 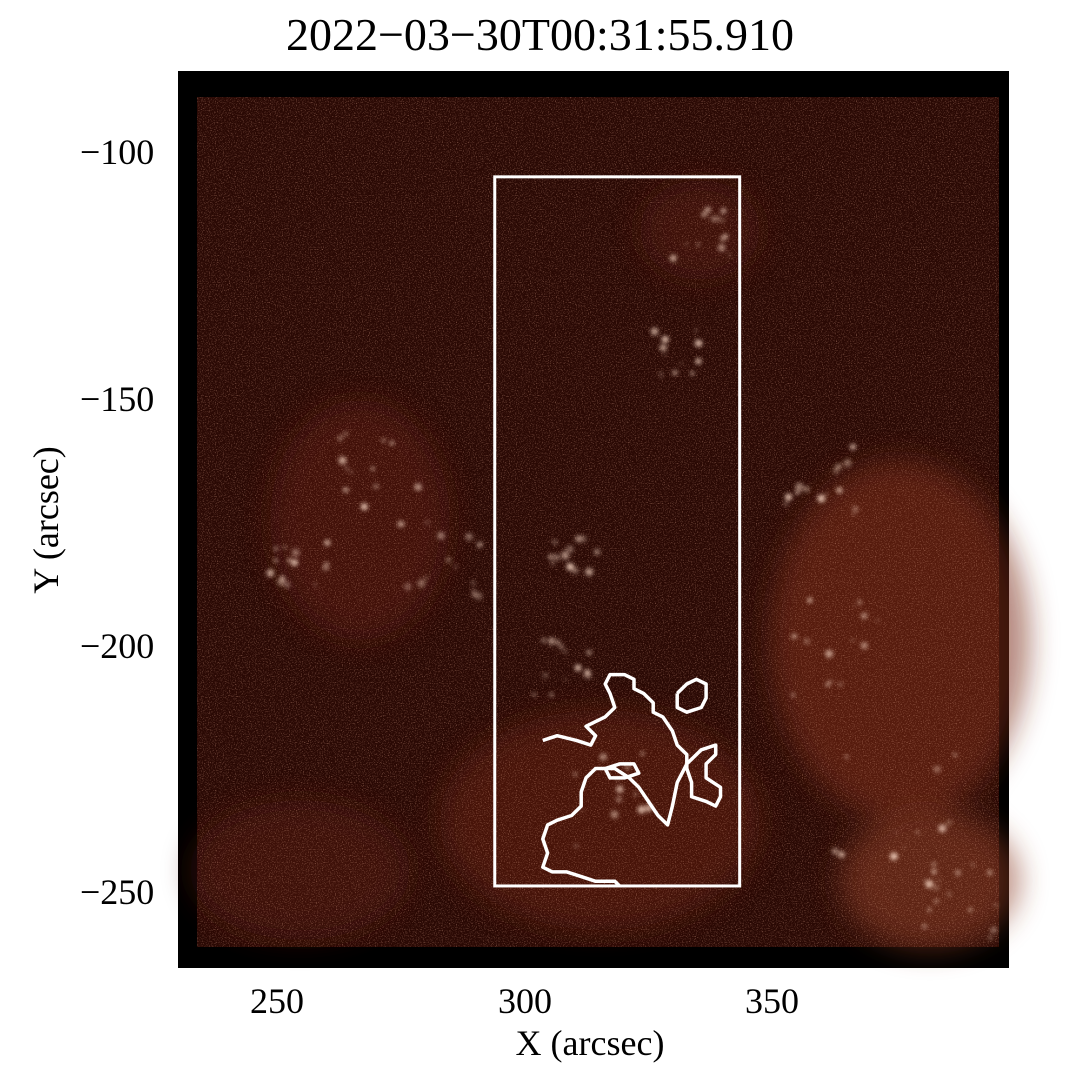 I want to click on plot-title: 2022−03−30T00:31:55.910, so click(x=540, y=34).